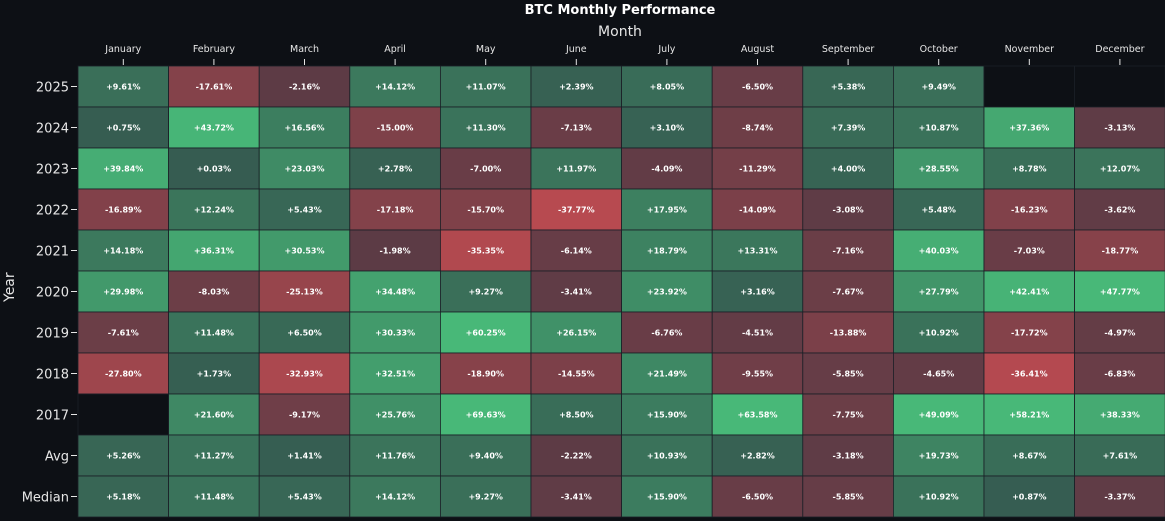  What do you see at coordinates (757, 333) in the screenshot?
I see `cell-value-label: -4.51%` at bounding box center [757, 333].